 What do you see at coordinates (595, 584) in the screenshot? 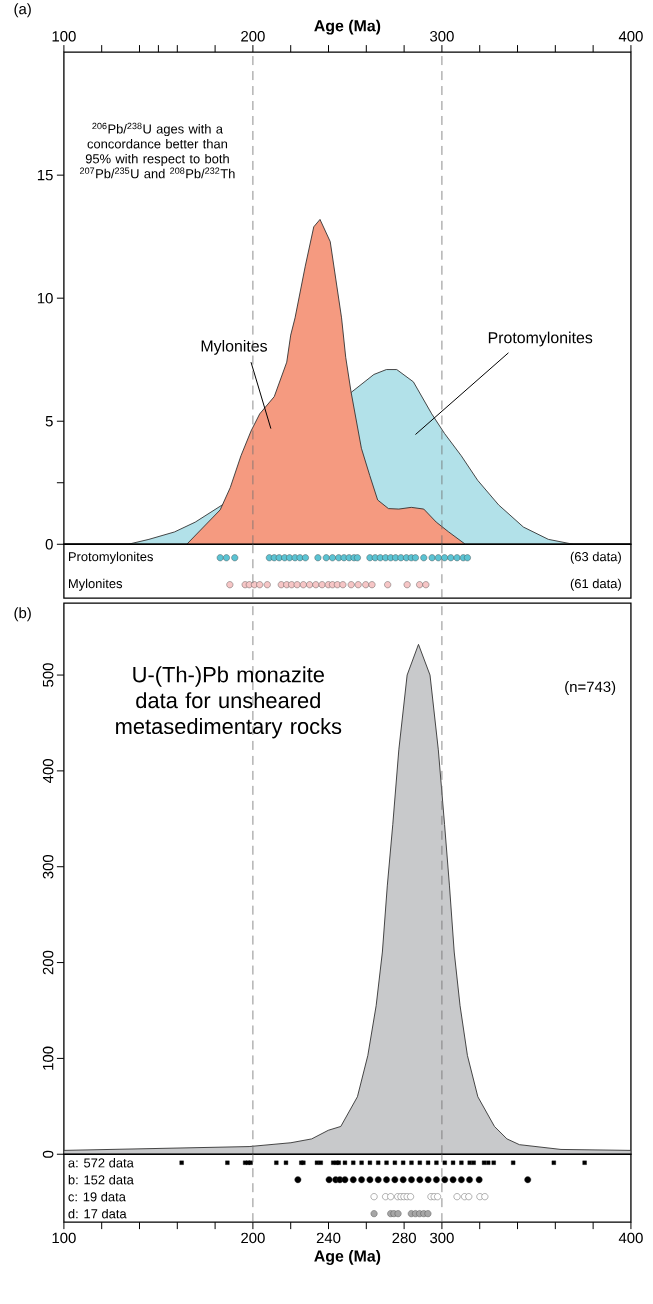
I see `annotation: (61 data)` at bounding box center [595, 584].